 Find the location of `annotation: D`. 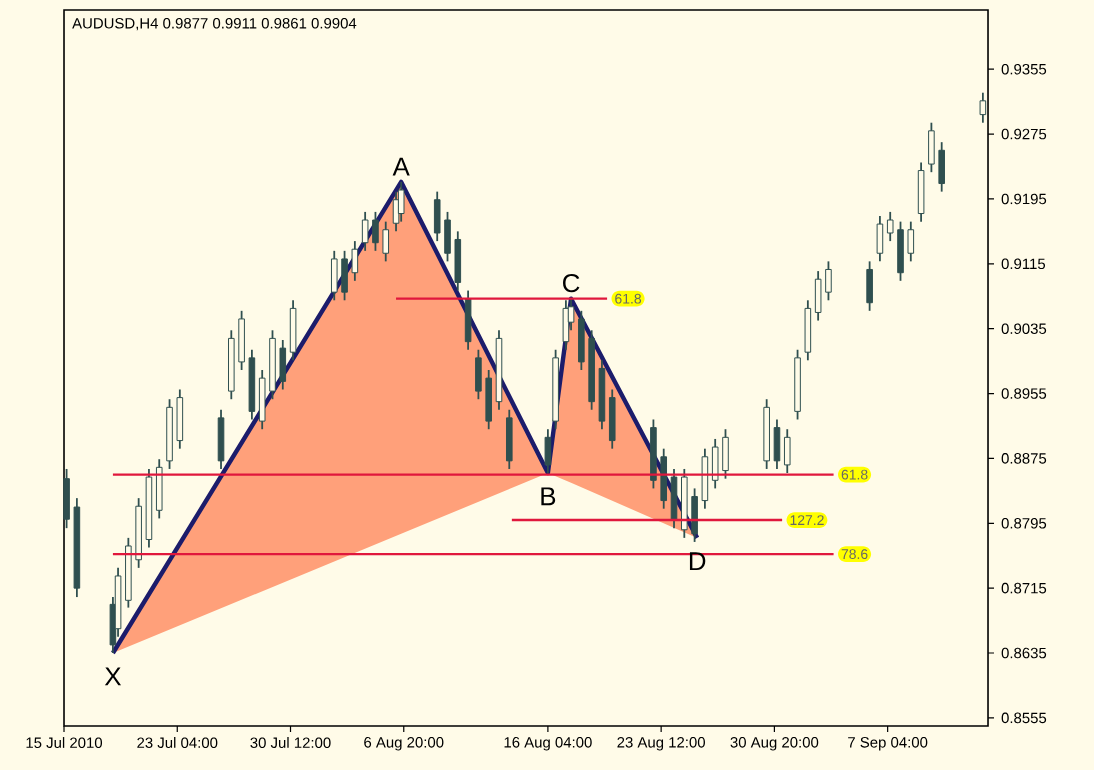

annotation: D is located at coordinates (697, 561).